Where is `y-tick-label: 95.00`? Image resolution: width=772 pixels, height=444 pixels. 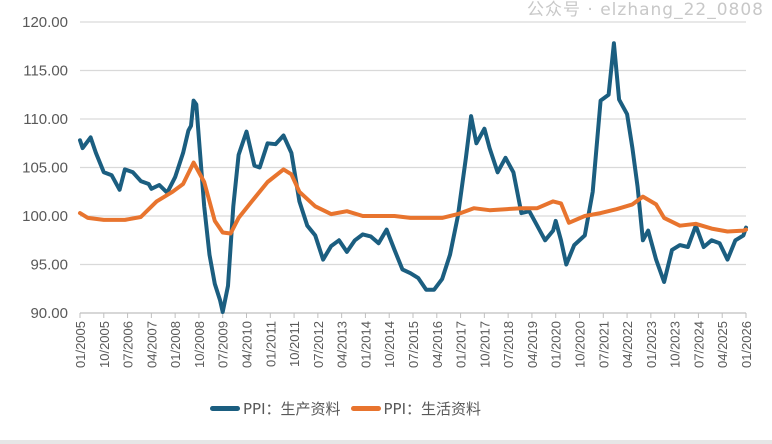 y-tick-label: 95.00 is located at coordinates (49, 265).